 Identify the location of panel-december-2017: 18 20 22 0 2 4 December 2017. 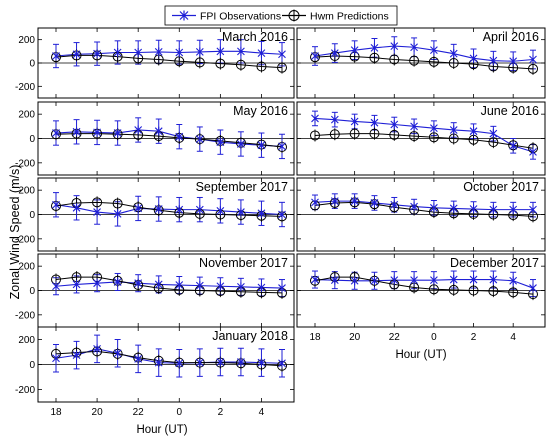
(421, 298).